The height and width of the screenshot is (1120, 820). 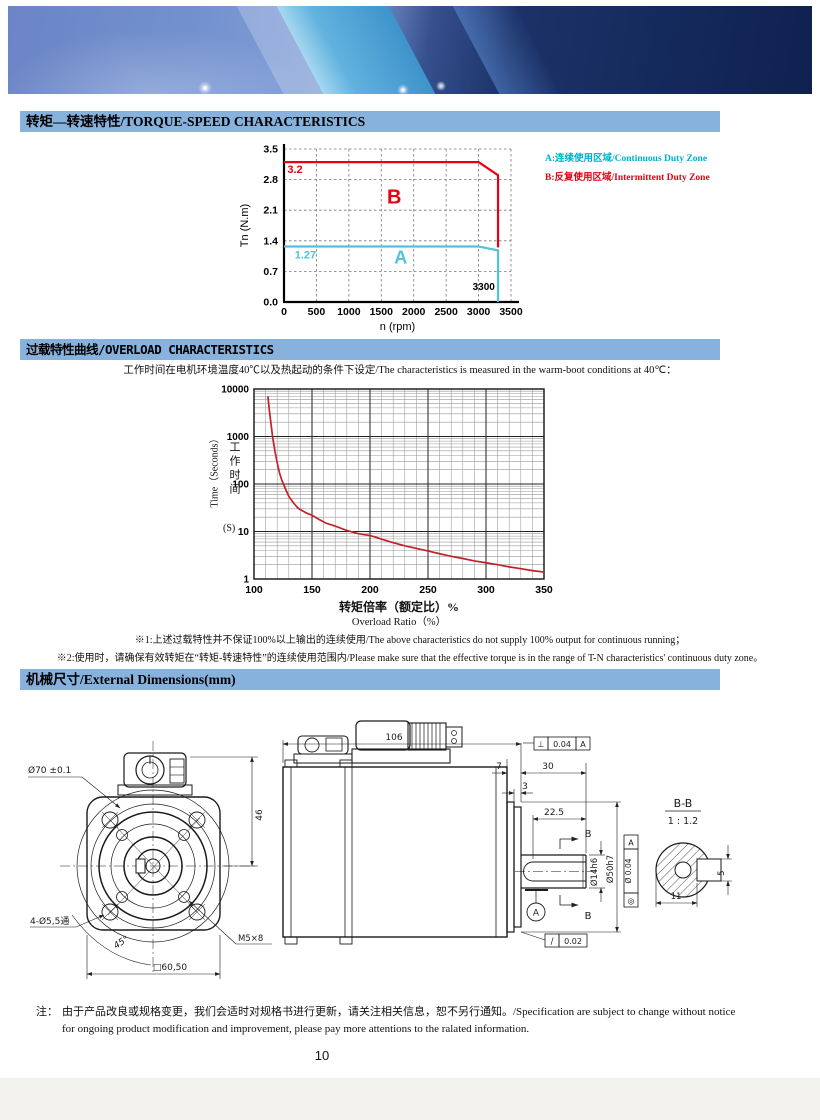 What do you see at coordinates (541, 744) in the screenshot?
I see `gdt-perp-symbol: ⊥` at bounding box center [541, 744].